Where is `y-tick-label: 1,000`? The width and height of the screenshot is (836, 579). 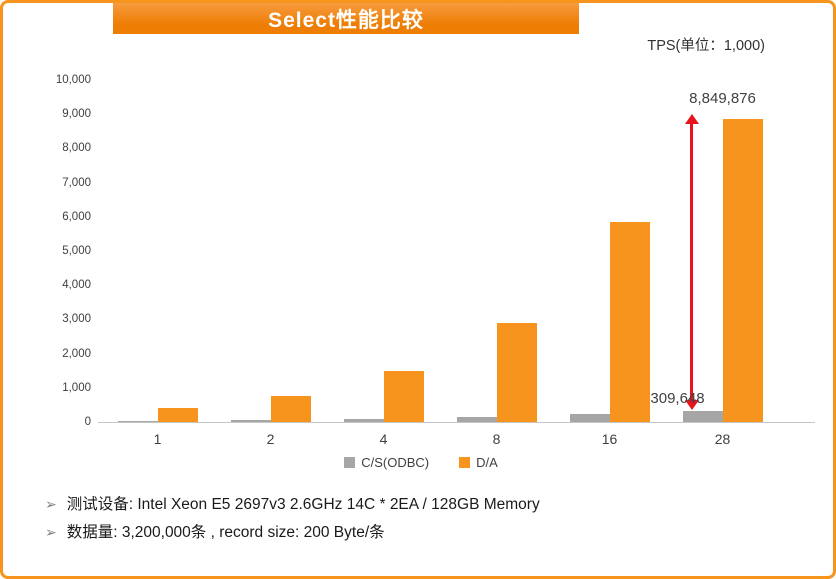 y-tick-label: 1,000 is located at coordinates (76, 387).